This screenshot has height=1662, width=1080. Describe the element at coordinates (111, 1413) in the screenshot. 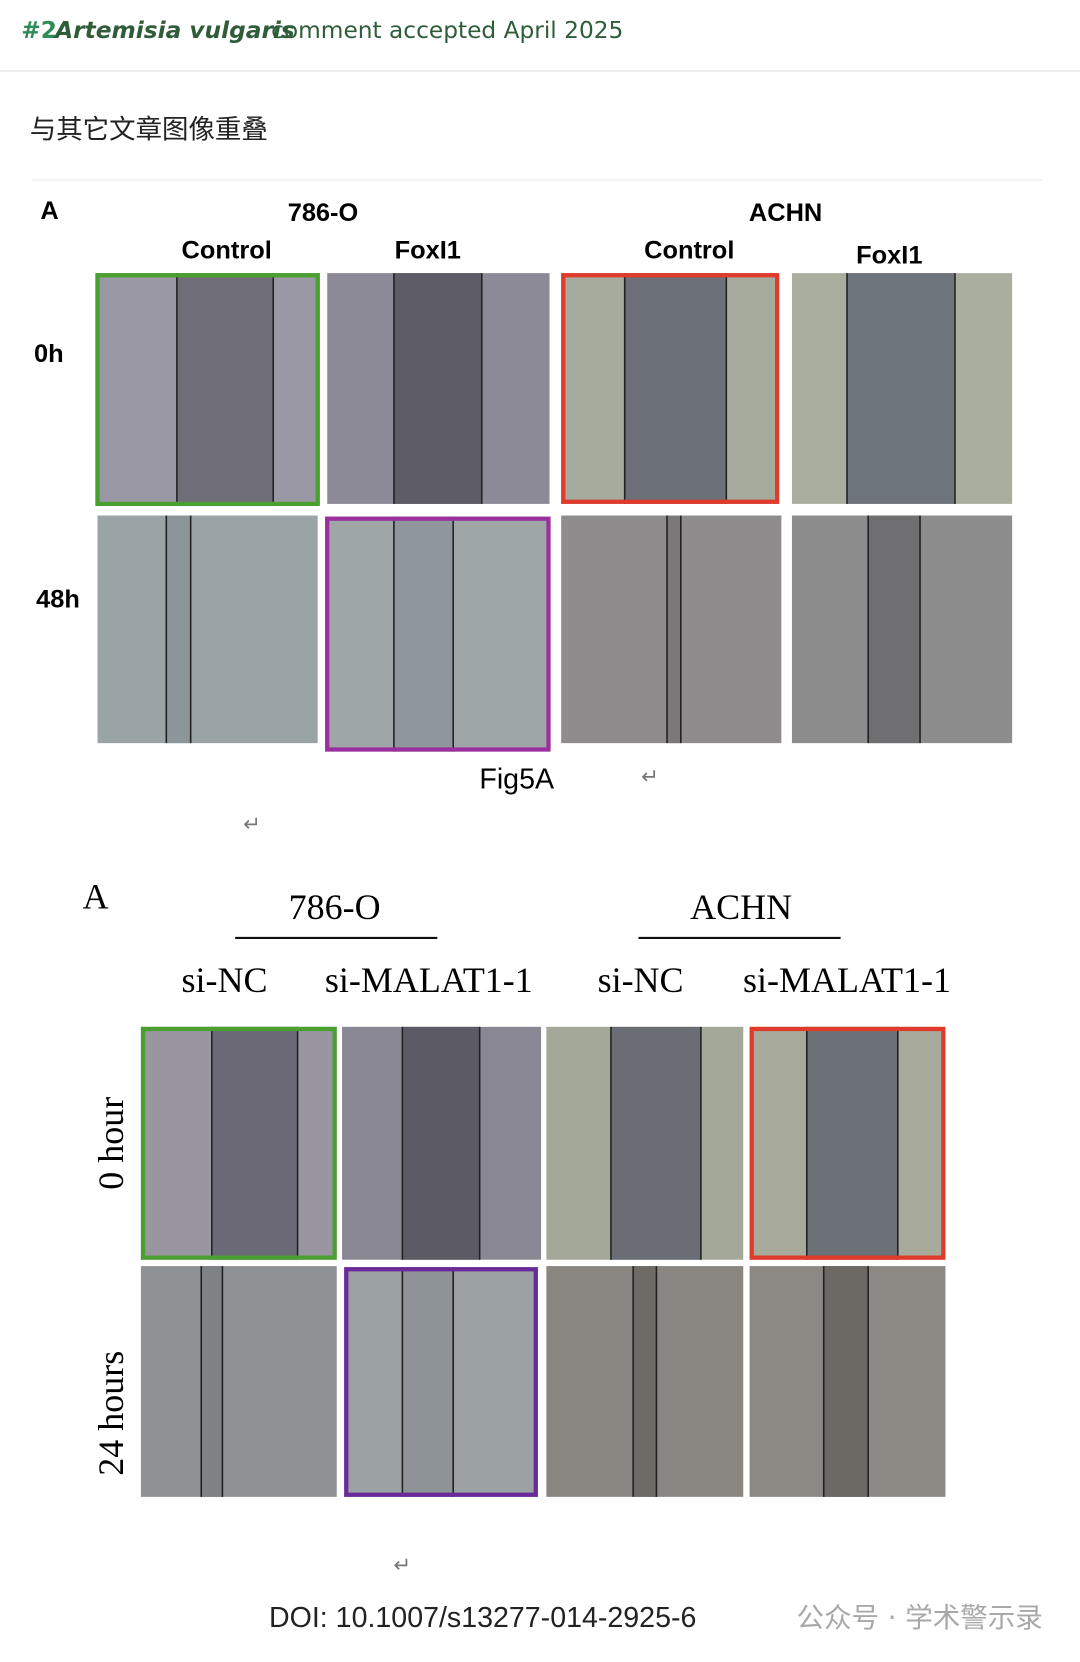

I see `row-label: 24 hours` at that location.